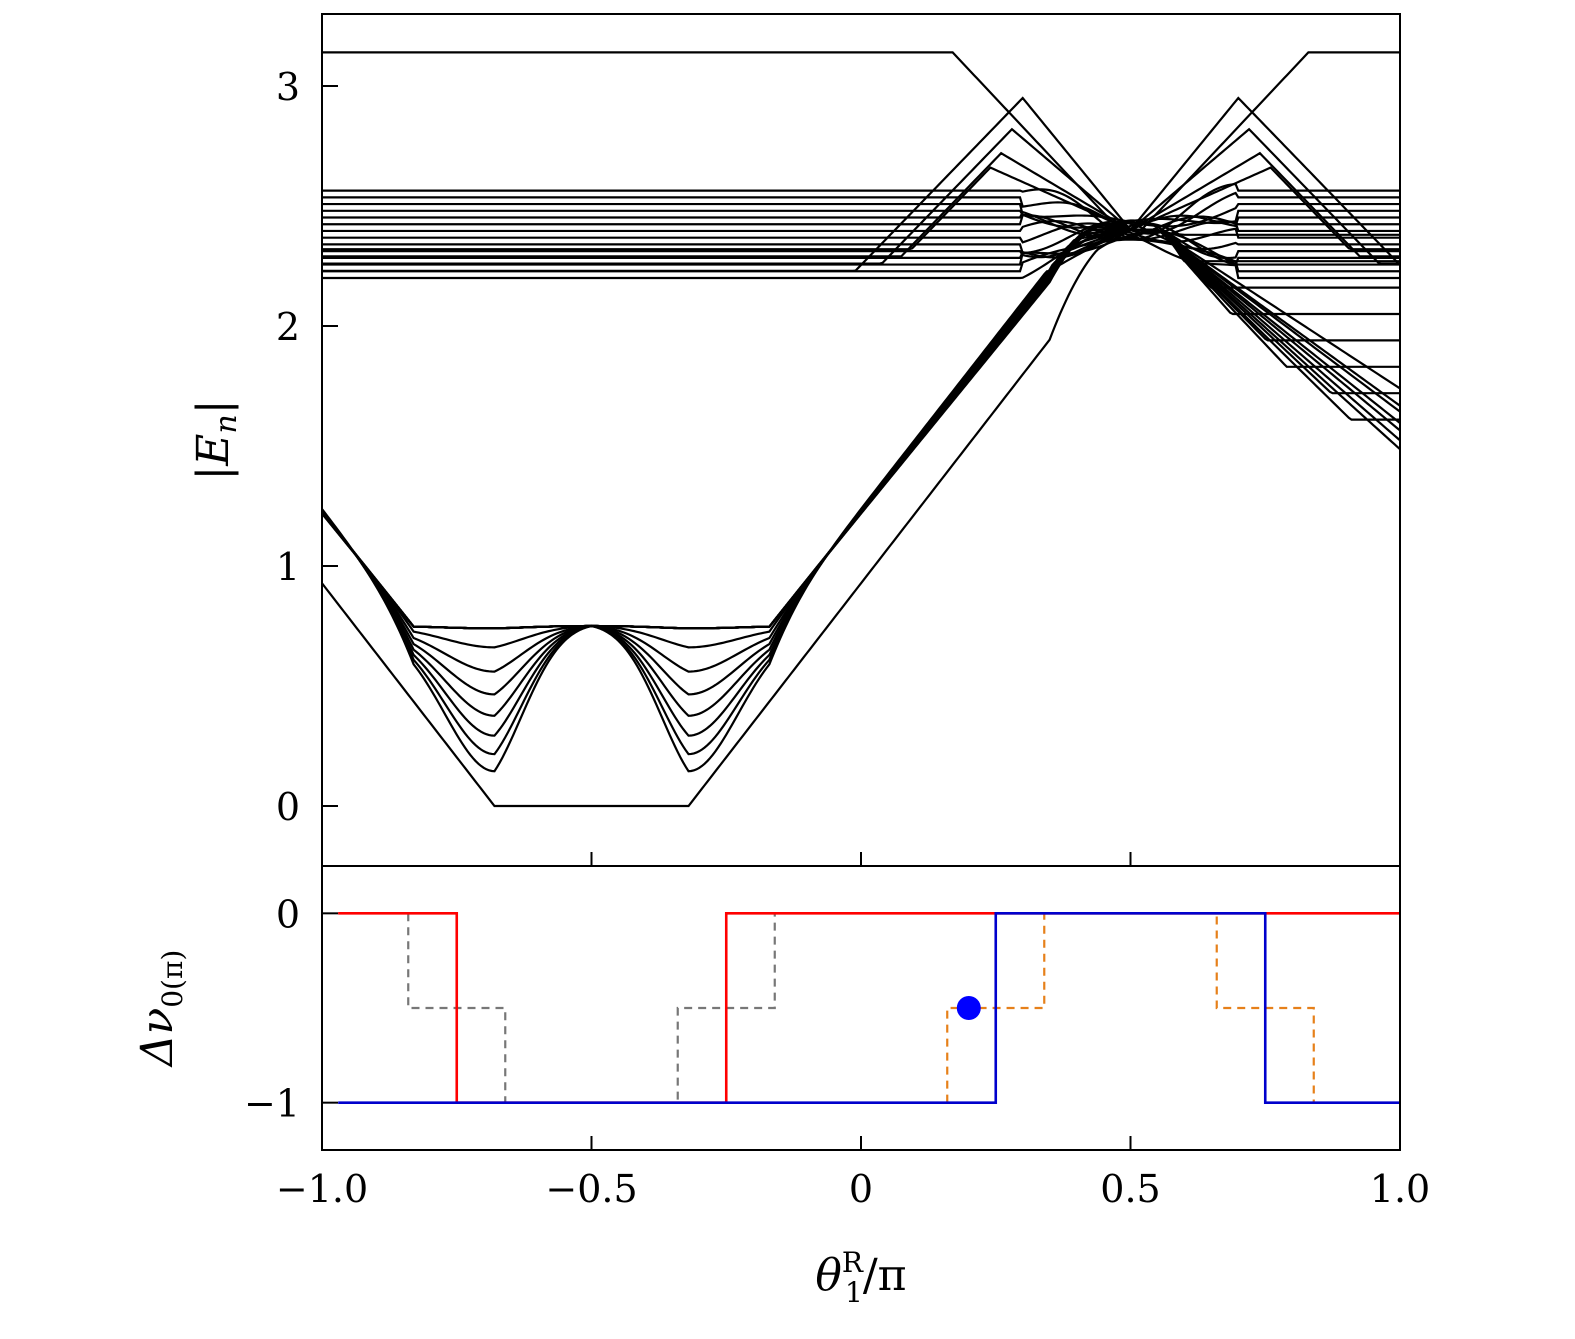 This screenshot has height=1339, width=1575. Describe the element at coordinates (1400, 1189) in the screenshot. I see `bottom-xtick-label-4: 1.0` at that location.